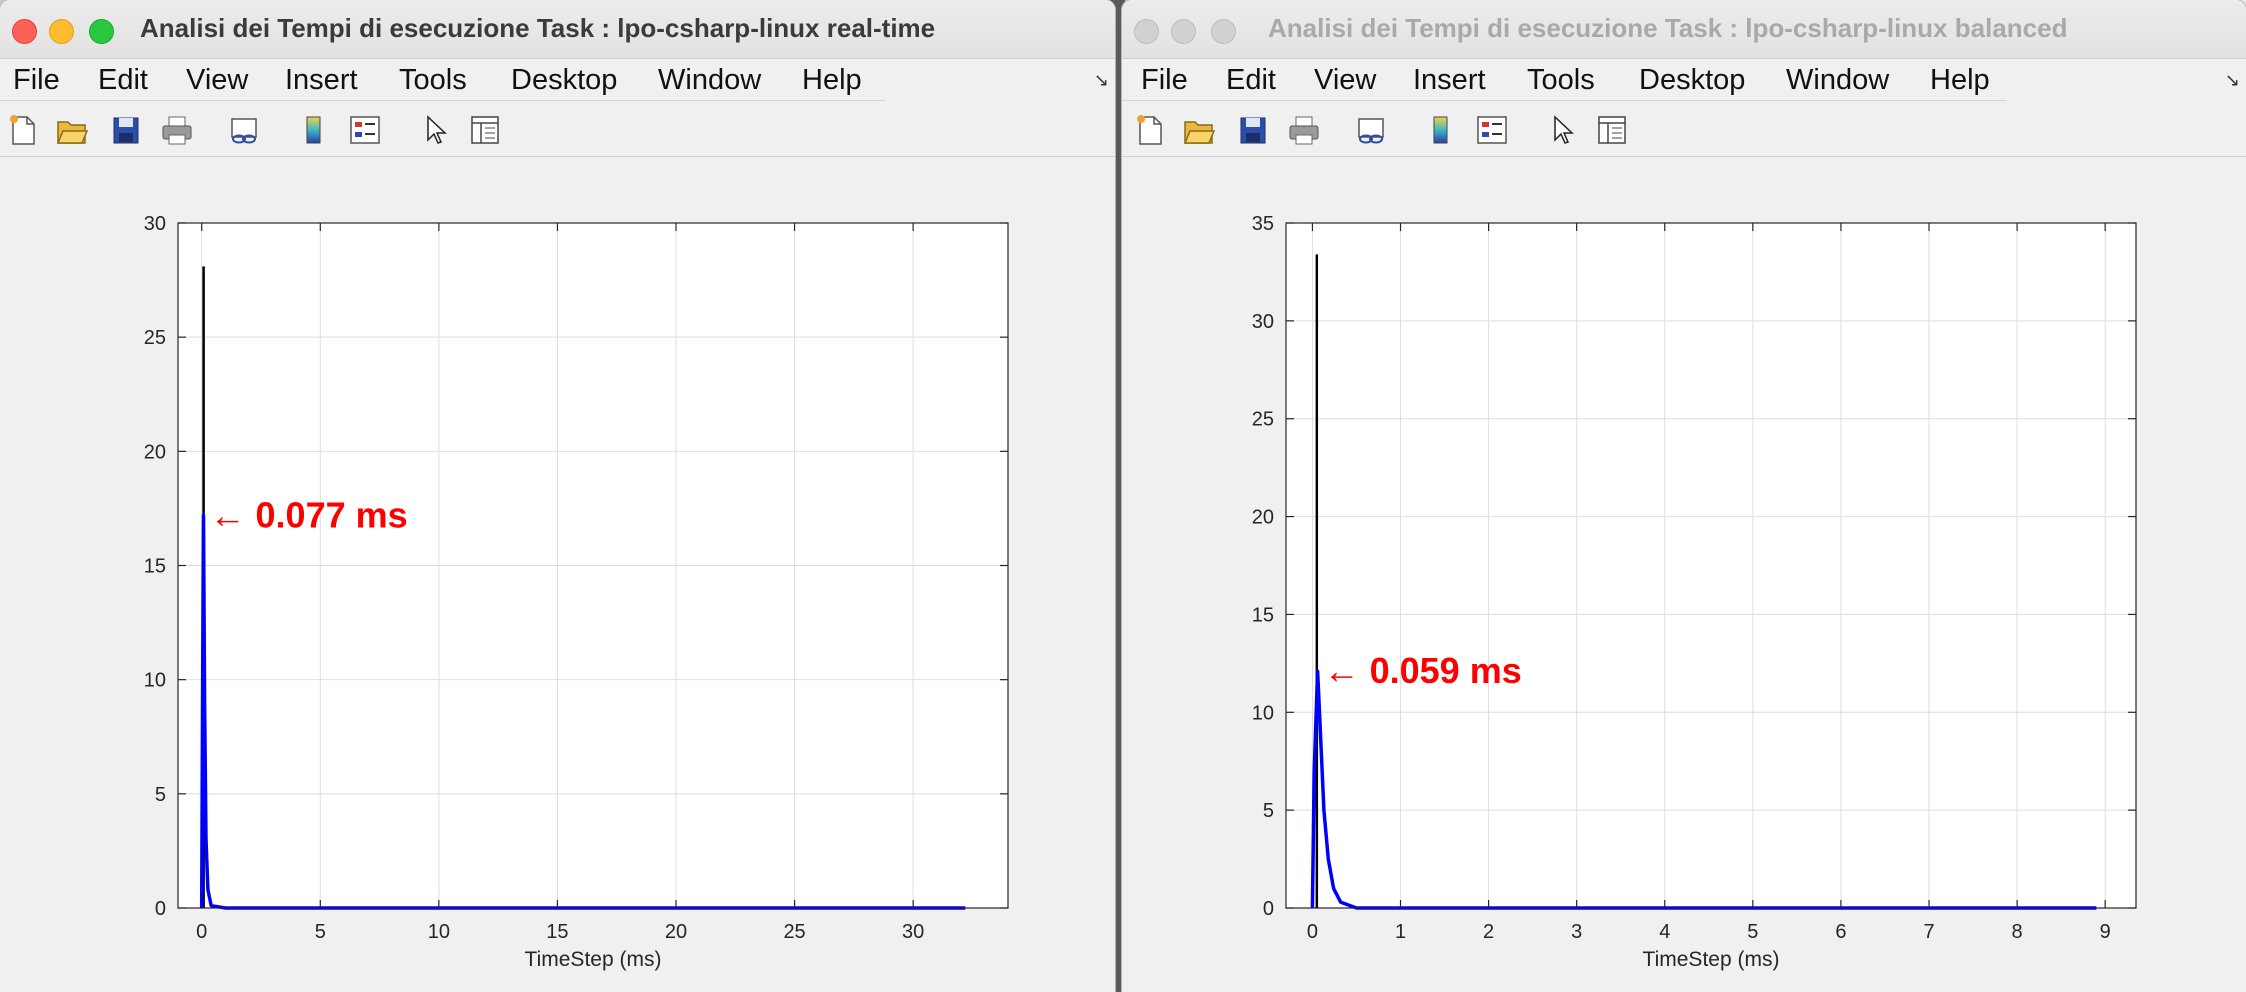  I want to click on x-tick-label: 25, so click(794, 932).